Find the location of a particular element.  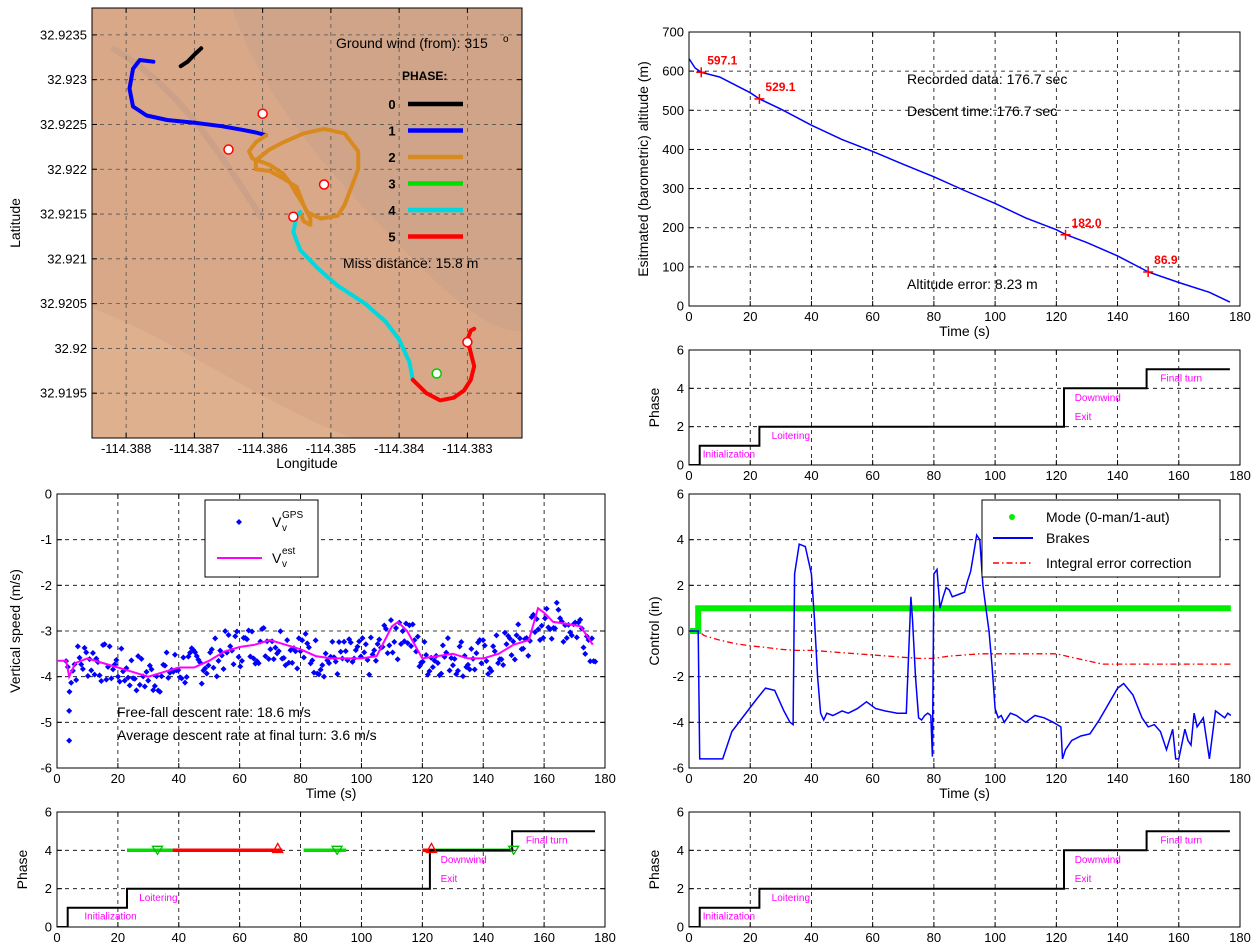

phase-legend-label: 2 is located at coordinates (391, 157).